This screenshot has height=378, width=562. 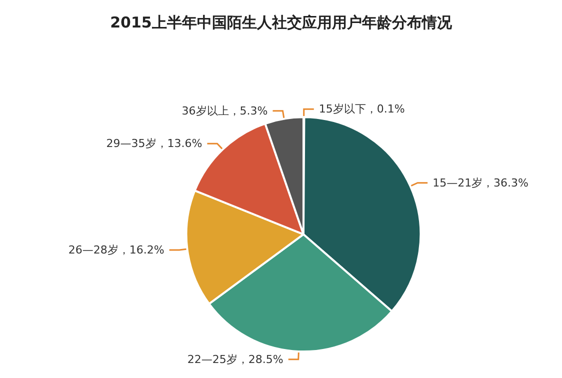 I want to click on data-label: ，13.6%, so click(x=179, y=143).